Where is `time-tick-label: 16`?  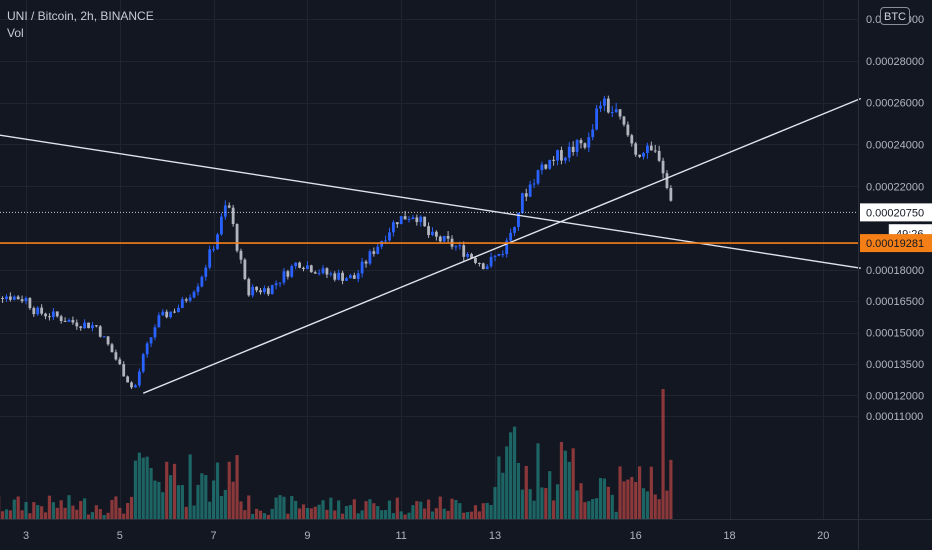 time-tick-label: 16 is located at coordinates (636, 536).